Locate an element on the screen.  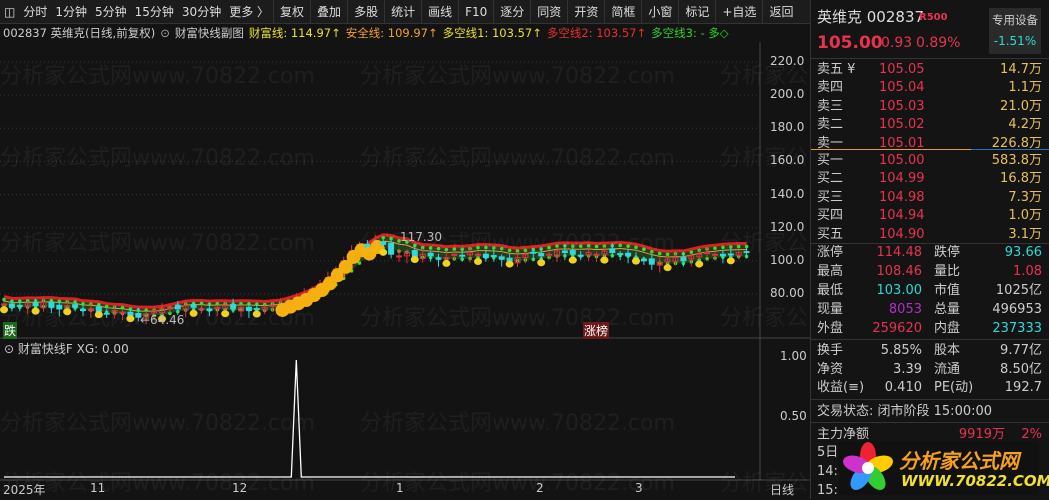
toolbar-button: 统计 is located at coordinates (402, 12).